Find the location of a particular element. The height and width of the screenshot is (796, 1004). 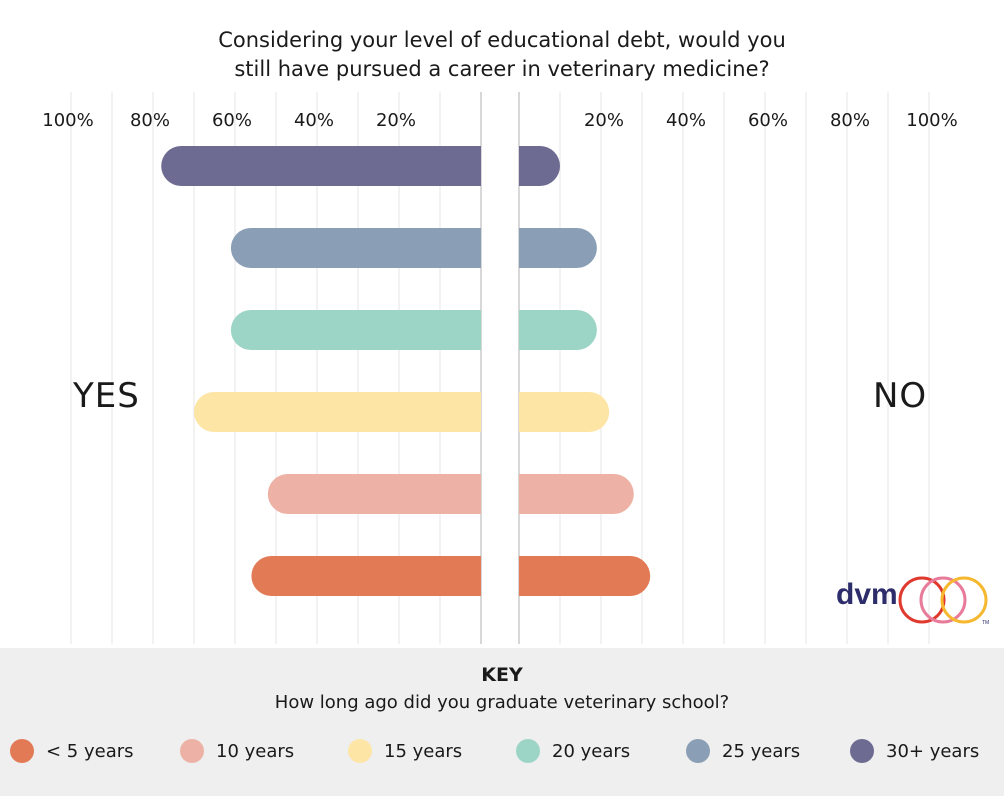

yes-tick-label: 80% is located at coordinates (150, 120).